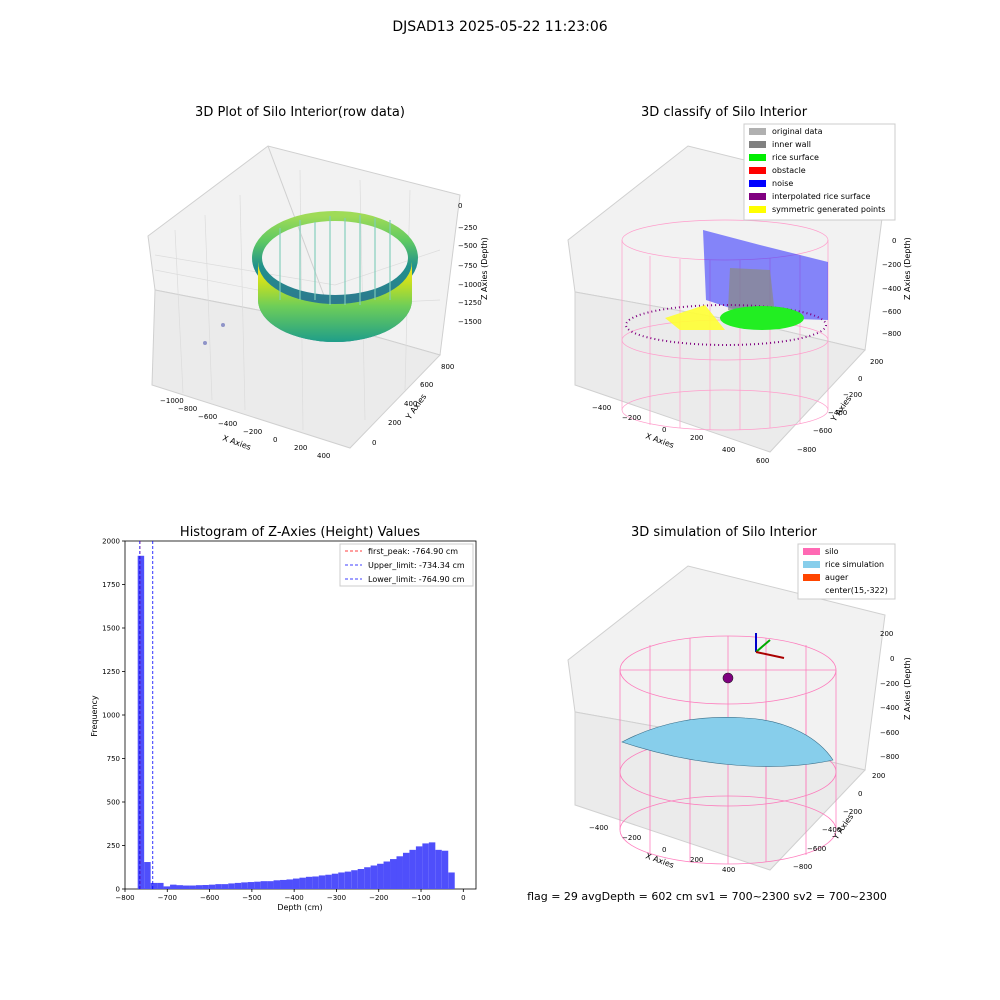 The width and height of the screenshot is (1000, 1000). Describe the element at coordinates (728, 678) in the screenshot. I see `simulation-center-marker` at that location.